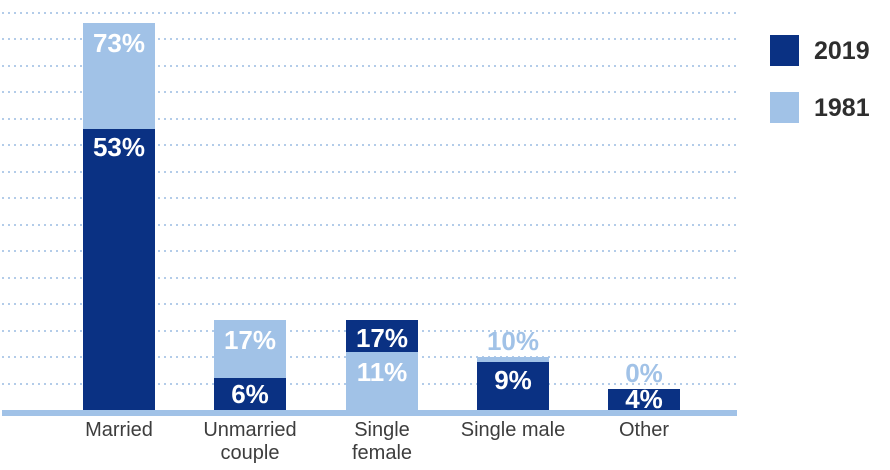 The width and height of the screenshot is (890, 470). What do you see at coordinates (784, 50) in the screenshot?
I see `legend-swatch-2019` at bounding box center [784, 50].